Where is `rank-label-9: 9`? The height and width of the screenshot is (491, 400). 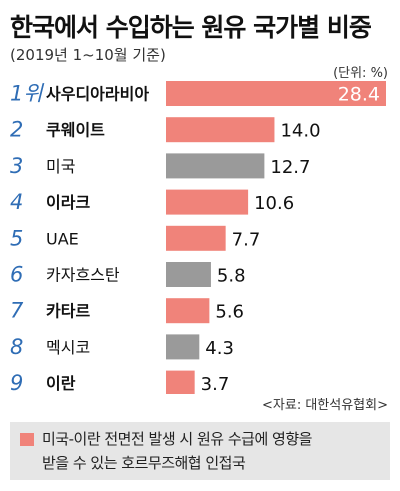 rank-label-9: 9 is located at coordinates (16, 382).